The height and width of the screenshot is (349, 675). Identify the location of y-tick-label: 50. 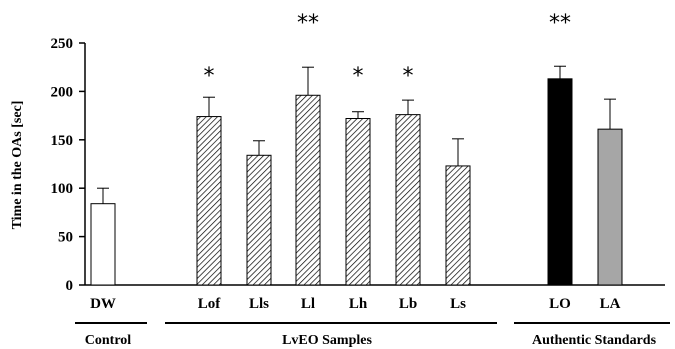
(65, 238).